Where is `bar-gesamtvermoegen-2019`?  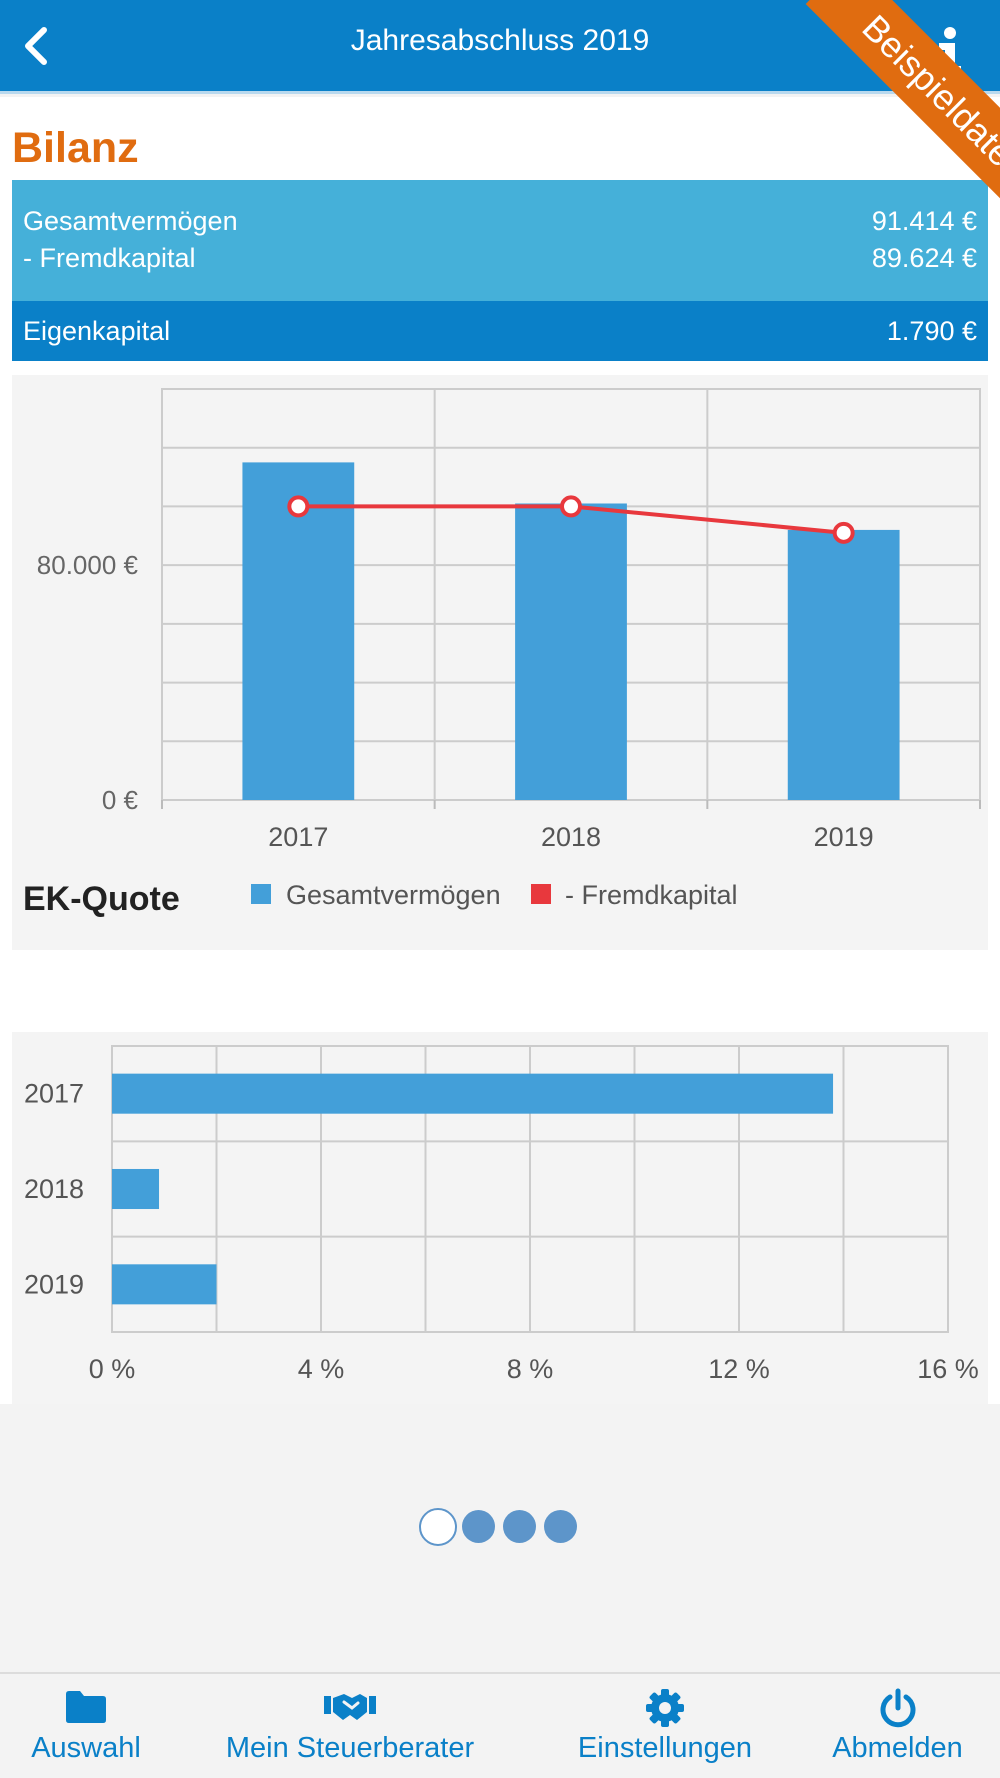 bar-gesamtvermoegen-2019 is located at coordinates (843, 664).